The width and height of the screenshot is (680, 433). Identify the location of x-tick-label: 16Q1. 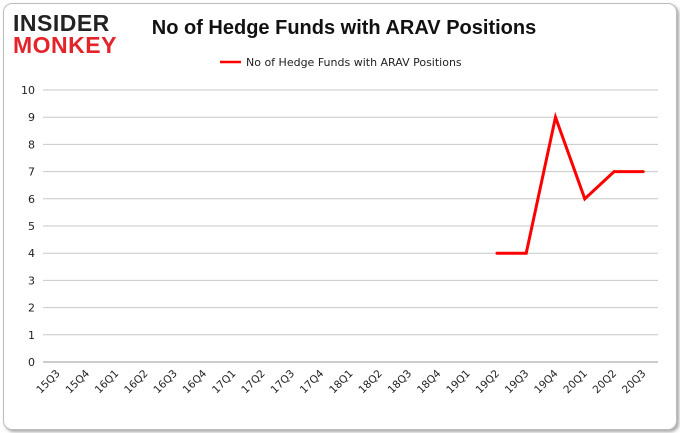
(107, 382).